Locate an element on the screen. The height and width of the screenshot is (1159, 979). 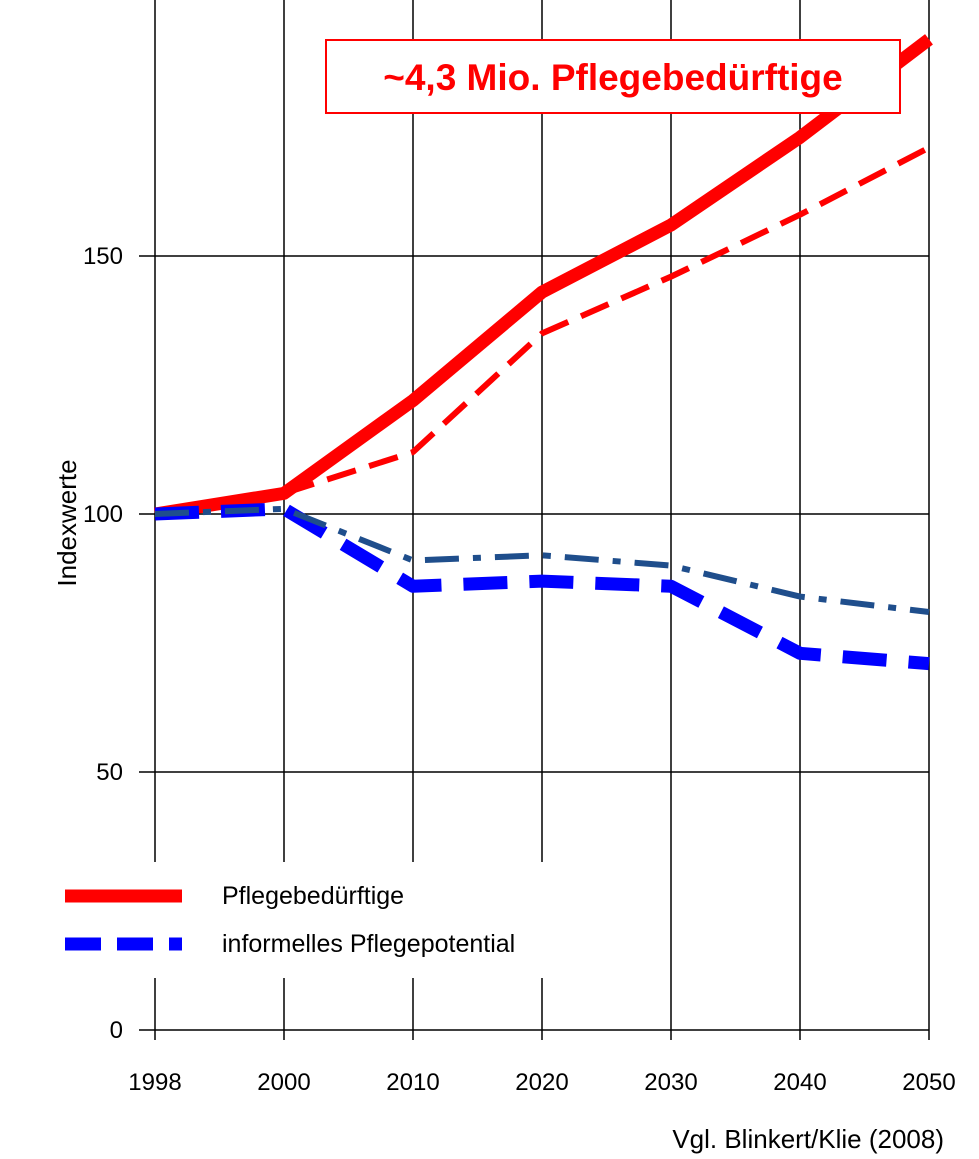
y-axis-label: Indexwerte is located at coordinates (67, 522).